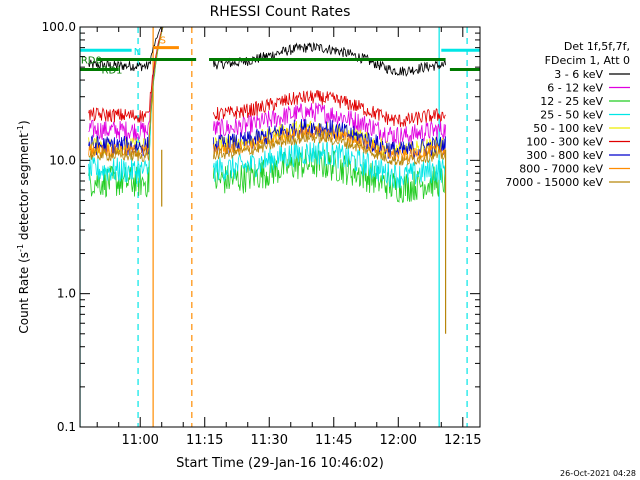  I want to click on y-axis-label: Count Rate (s-1 detector segment-1), so click(23, 226).